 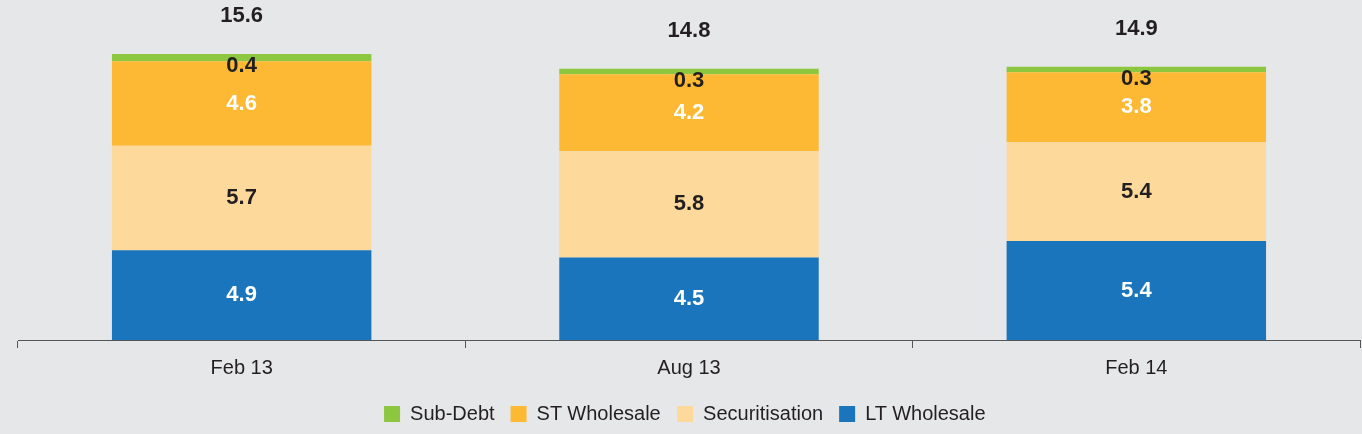 What do you see at coordinates (763, 412) in the screenshot?
I see `legend-label: Securitisation` at bounding box center [763, 412].